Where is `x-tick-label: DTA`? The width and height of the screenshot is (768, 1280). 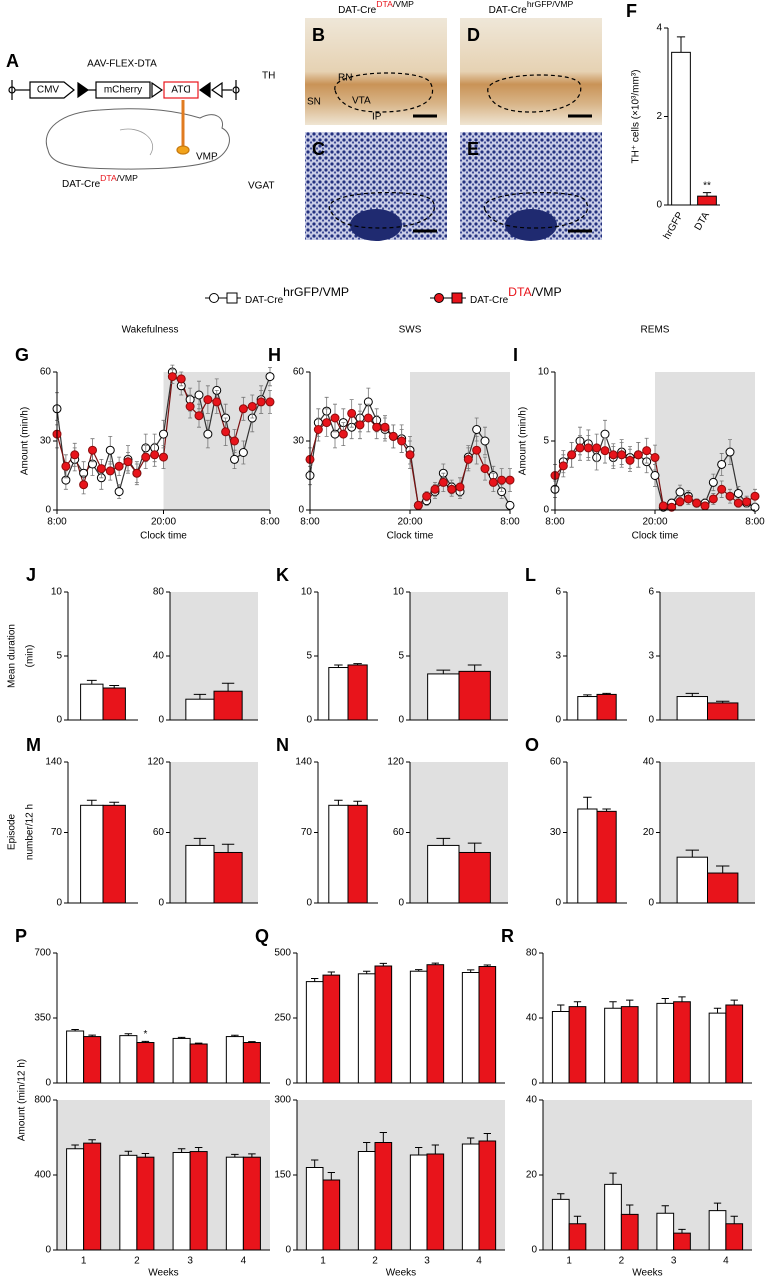 x-tick-label: DTA is located at coordinates (702, 221).